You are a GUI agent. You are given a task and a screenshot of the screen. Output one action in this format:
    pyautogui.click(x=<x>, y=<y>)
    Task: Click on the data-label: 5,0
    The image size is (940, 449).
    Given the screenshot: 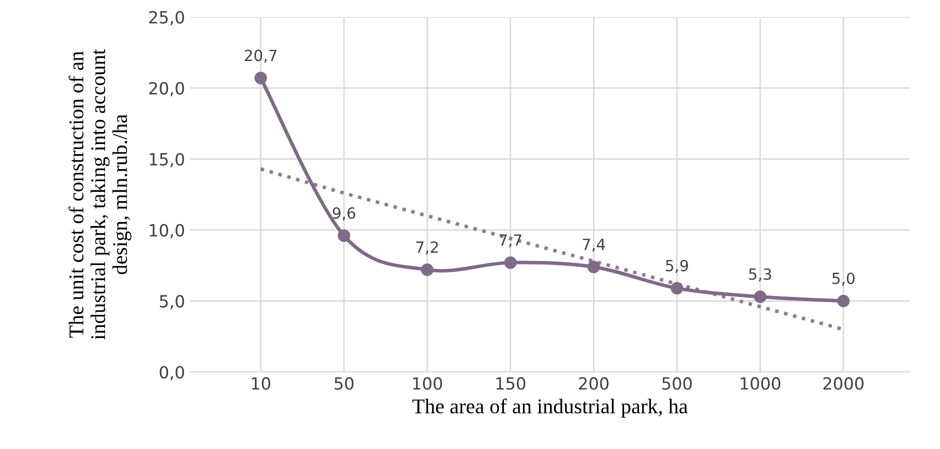 What is the action you would take?
    pyautogui.click(x=843, y=279)
    